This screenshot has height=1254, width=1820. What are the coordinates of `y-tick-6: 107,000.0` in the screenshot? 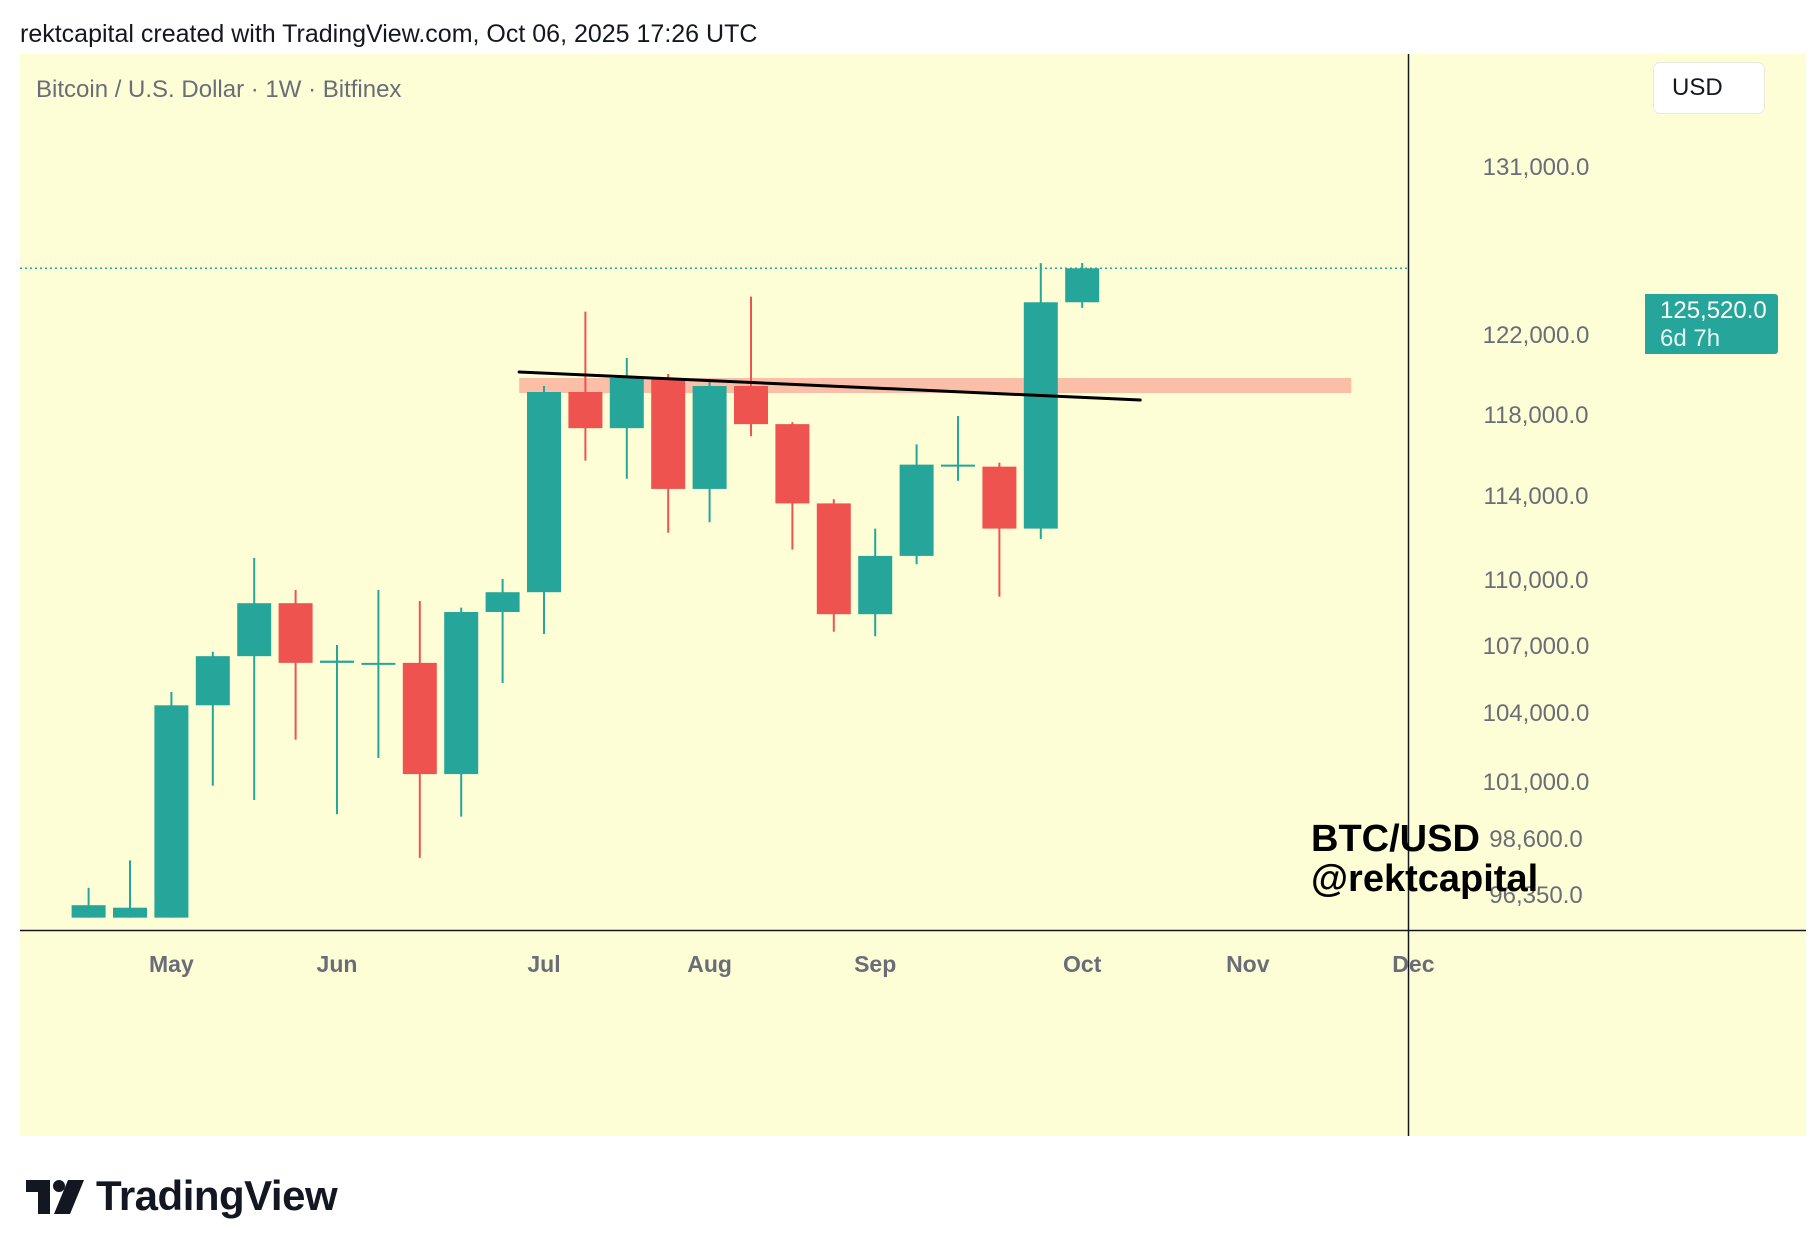 It's located at (1536, 646).